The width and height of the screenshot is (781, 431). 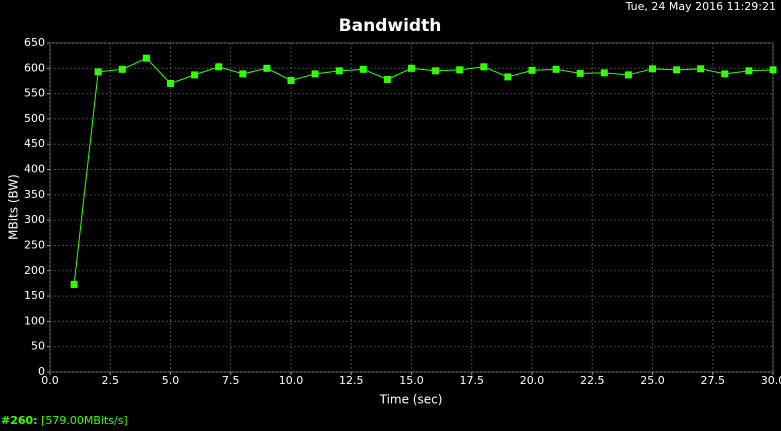 I want to click on y-tick-label: 600, so click(x=34, y=67).